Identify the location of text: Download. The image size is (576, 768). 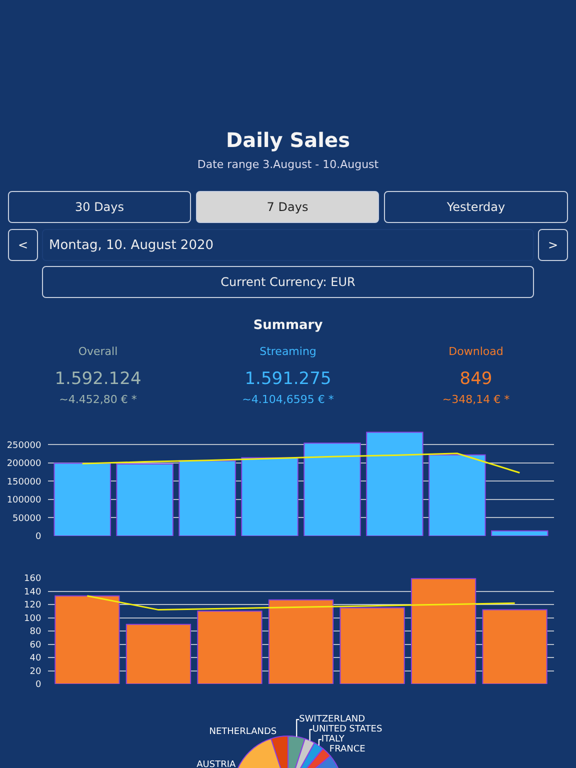
(476, 351).